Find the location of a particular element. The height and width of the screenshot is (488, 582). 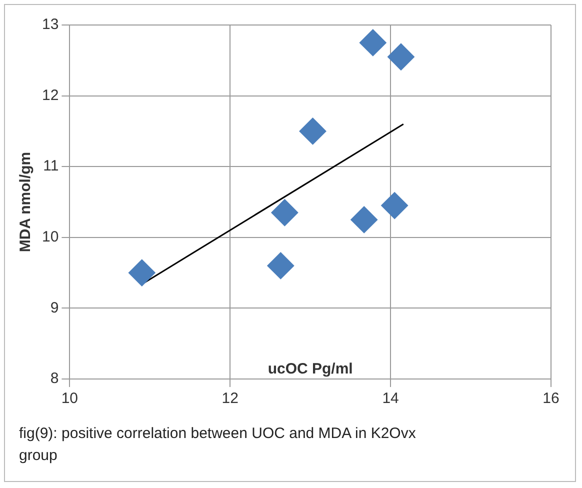

y-axis-title: MDA nmol/gm is located at coordinates (25, 202).